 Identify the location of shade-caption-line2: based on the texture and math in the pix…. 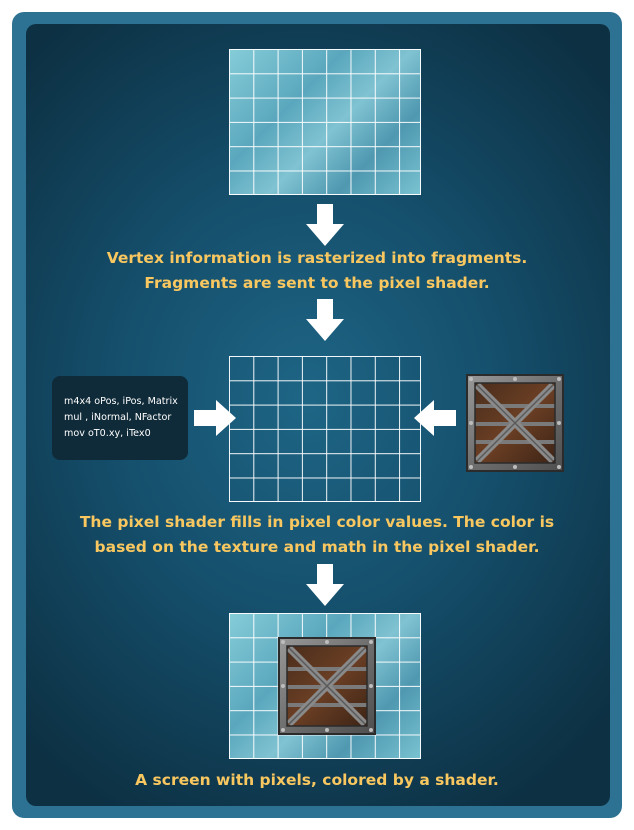
(317, 547).